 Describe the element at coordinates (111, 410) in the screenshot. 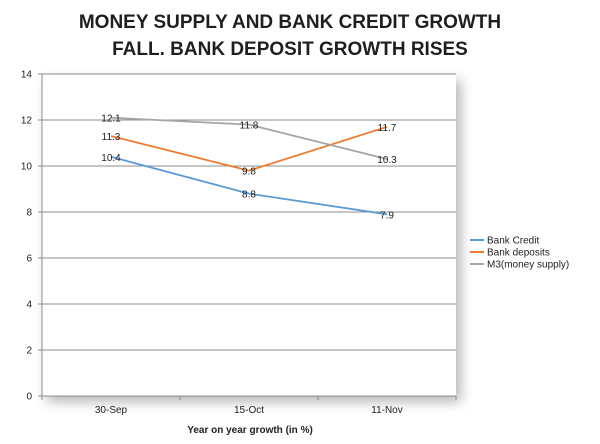

I see `x-tick-label: 30-Sep` at that location.